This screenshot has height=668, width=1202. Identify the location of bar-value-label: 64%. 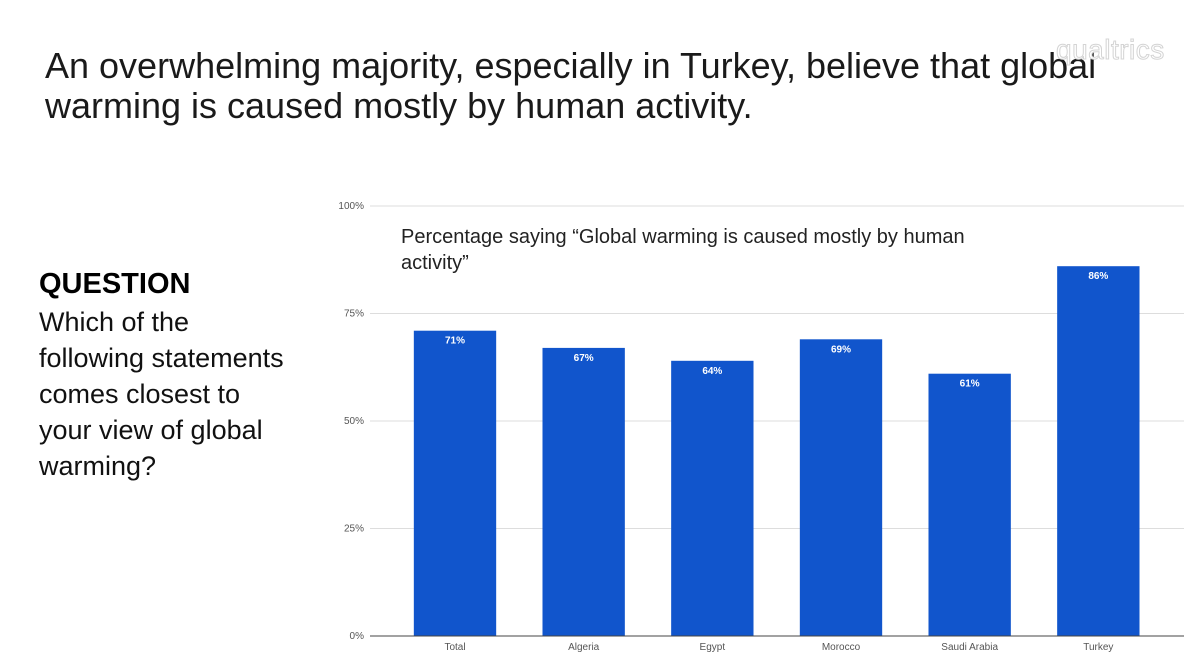
(712, 371).